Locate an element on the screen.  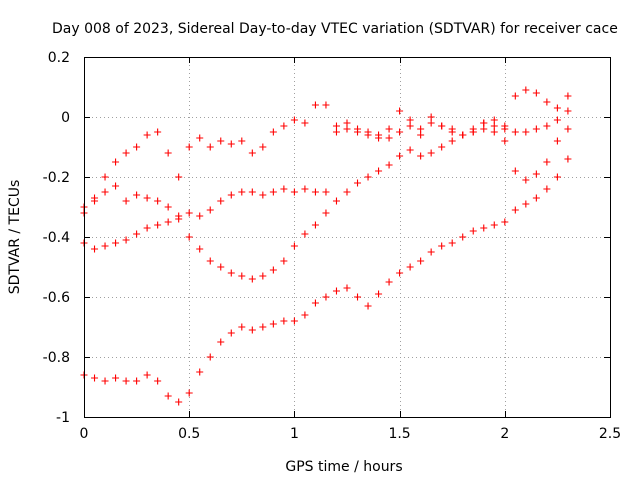
y-tick-label: -0.8 is located at coordinates (56, 358).